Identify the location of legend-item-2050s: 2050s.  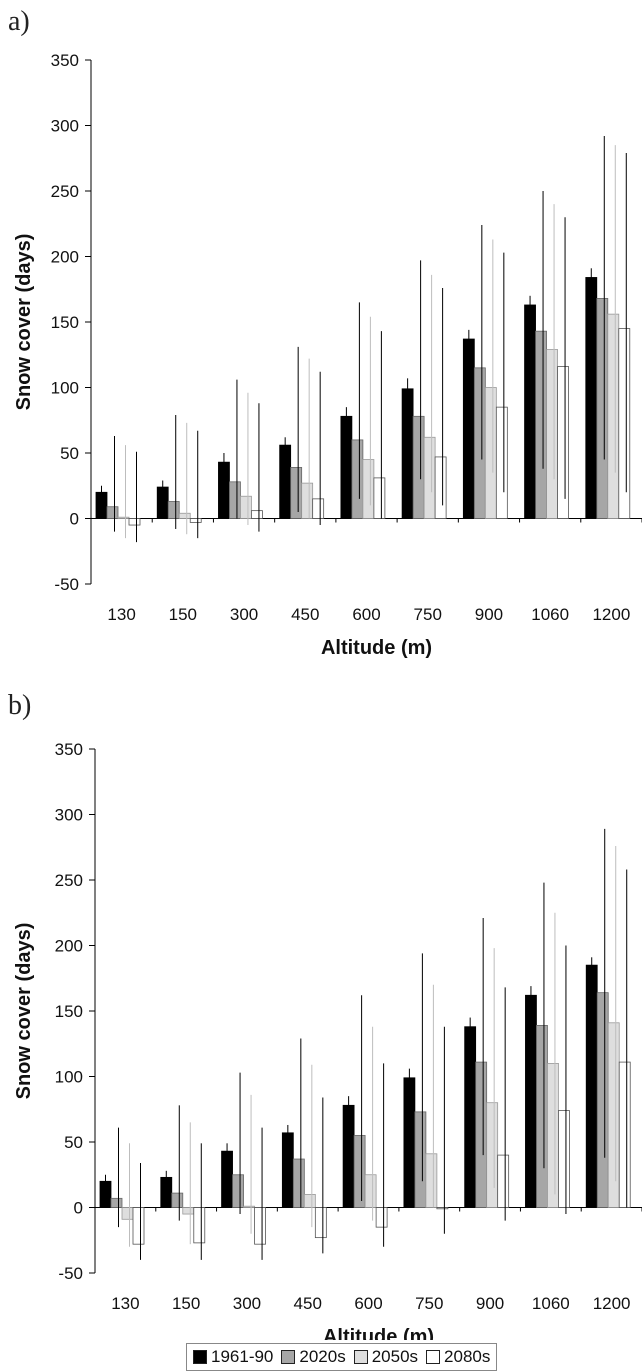
(386, 1357).